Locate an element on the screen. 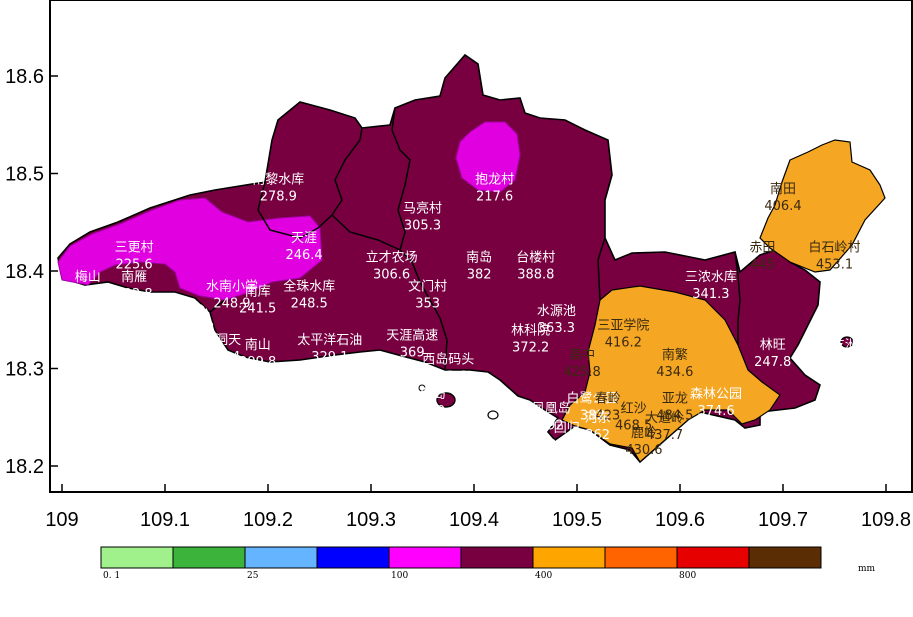  y-tick-label: 18.2 is located at coordinates (24, 467).